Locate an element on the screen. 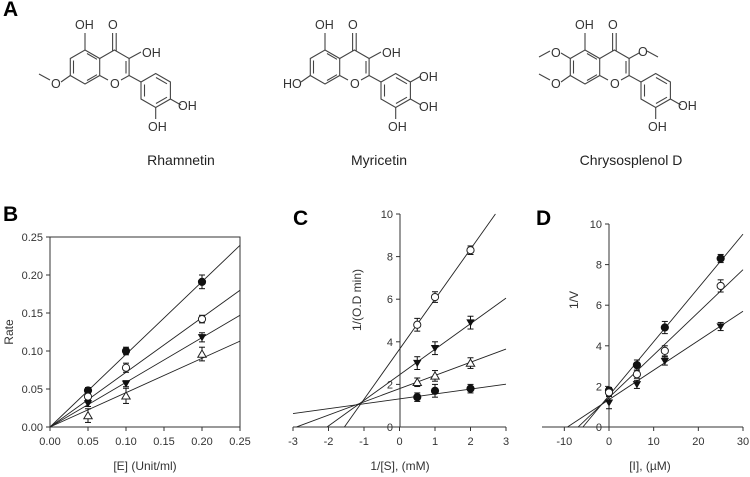  compound-name-myricetin: Myricetin is located at coordinates (378, 160).